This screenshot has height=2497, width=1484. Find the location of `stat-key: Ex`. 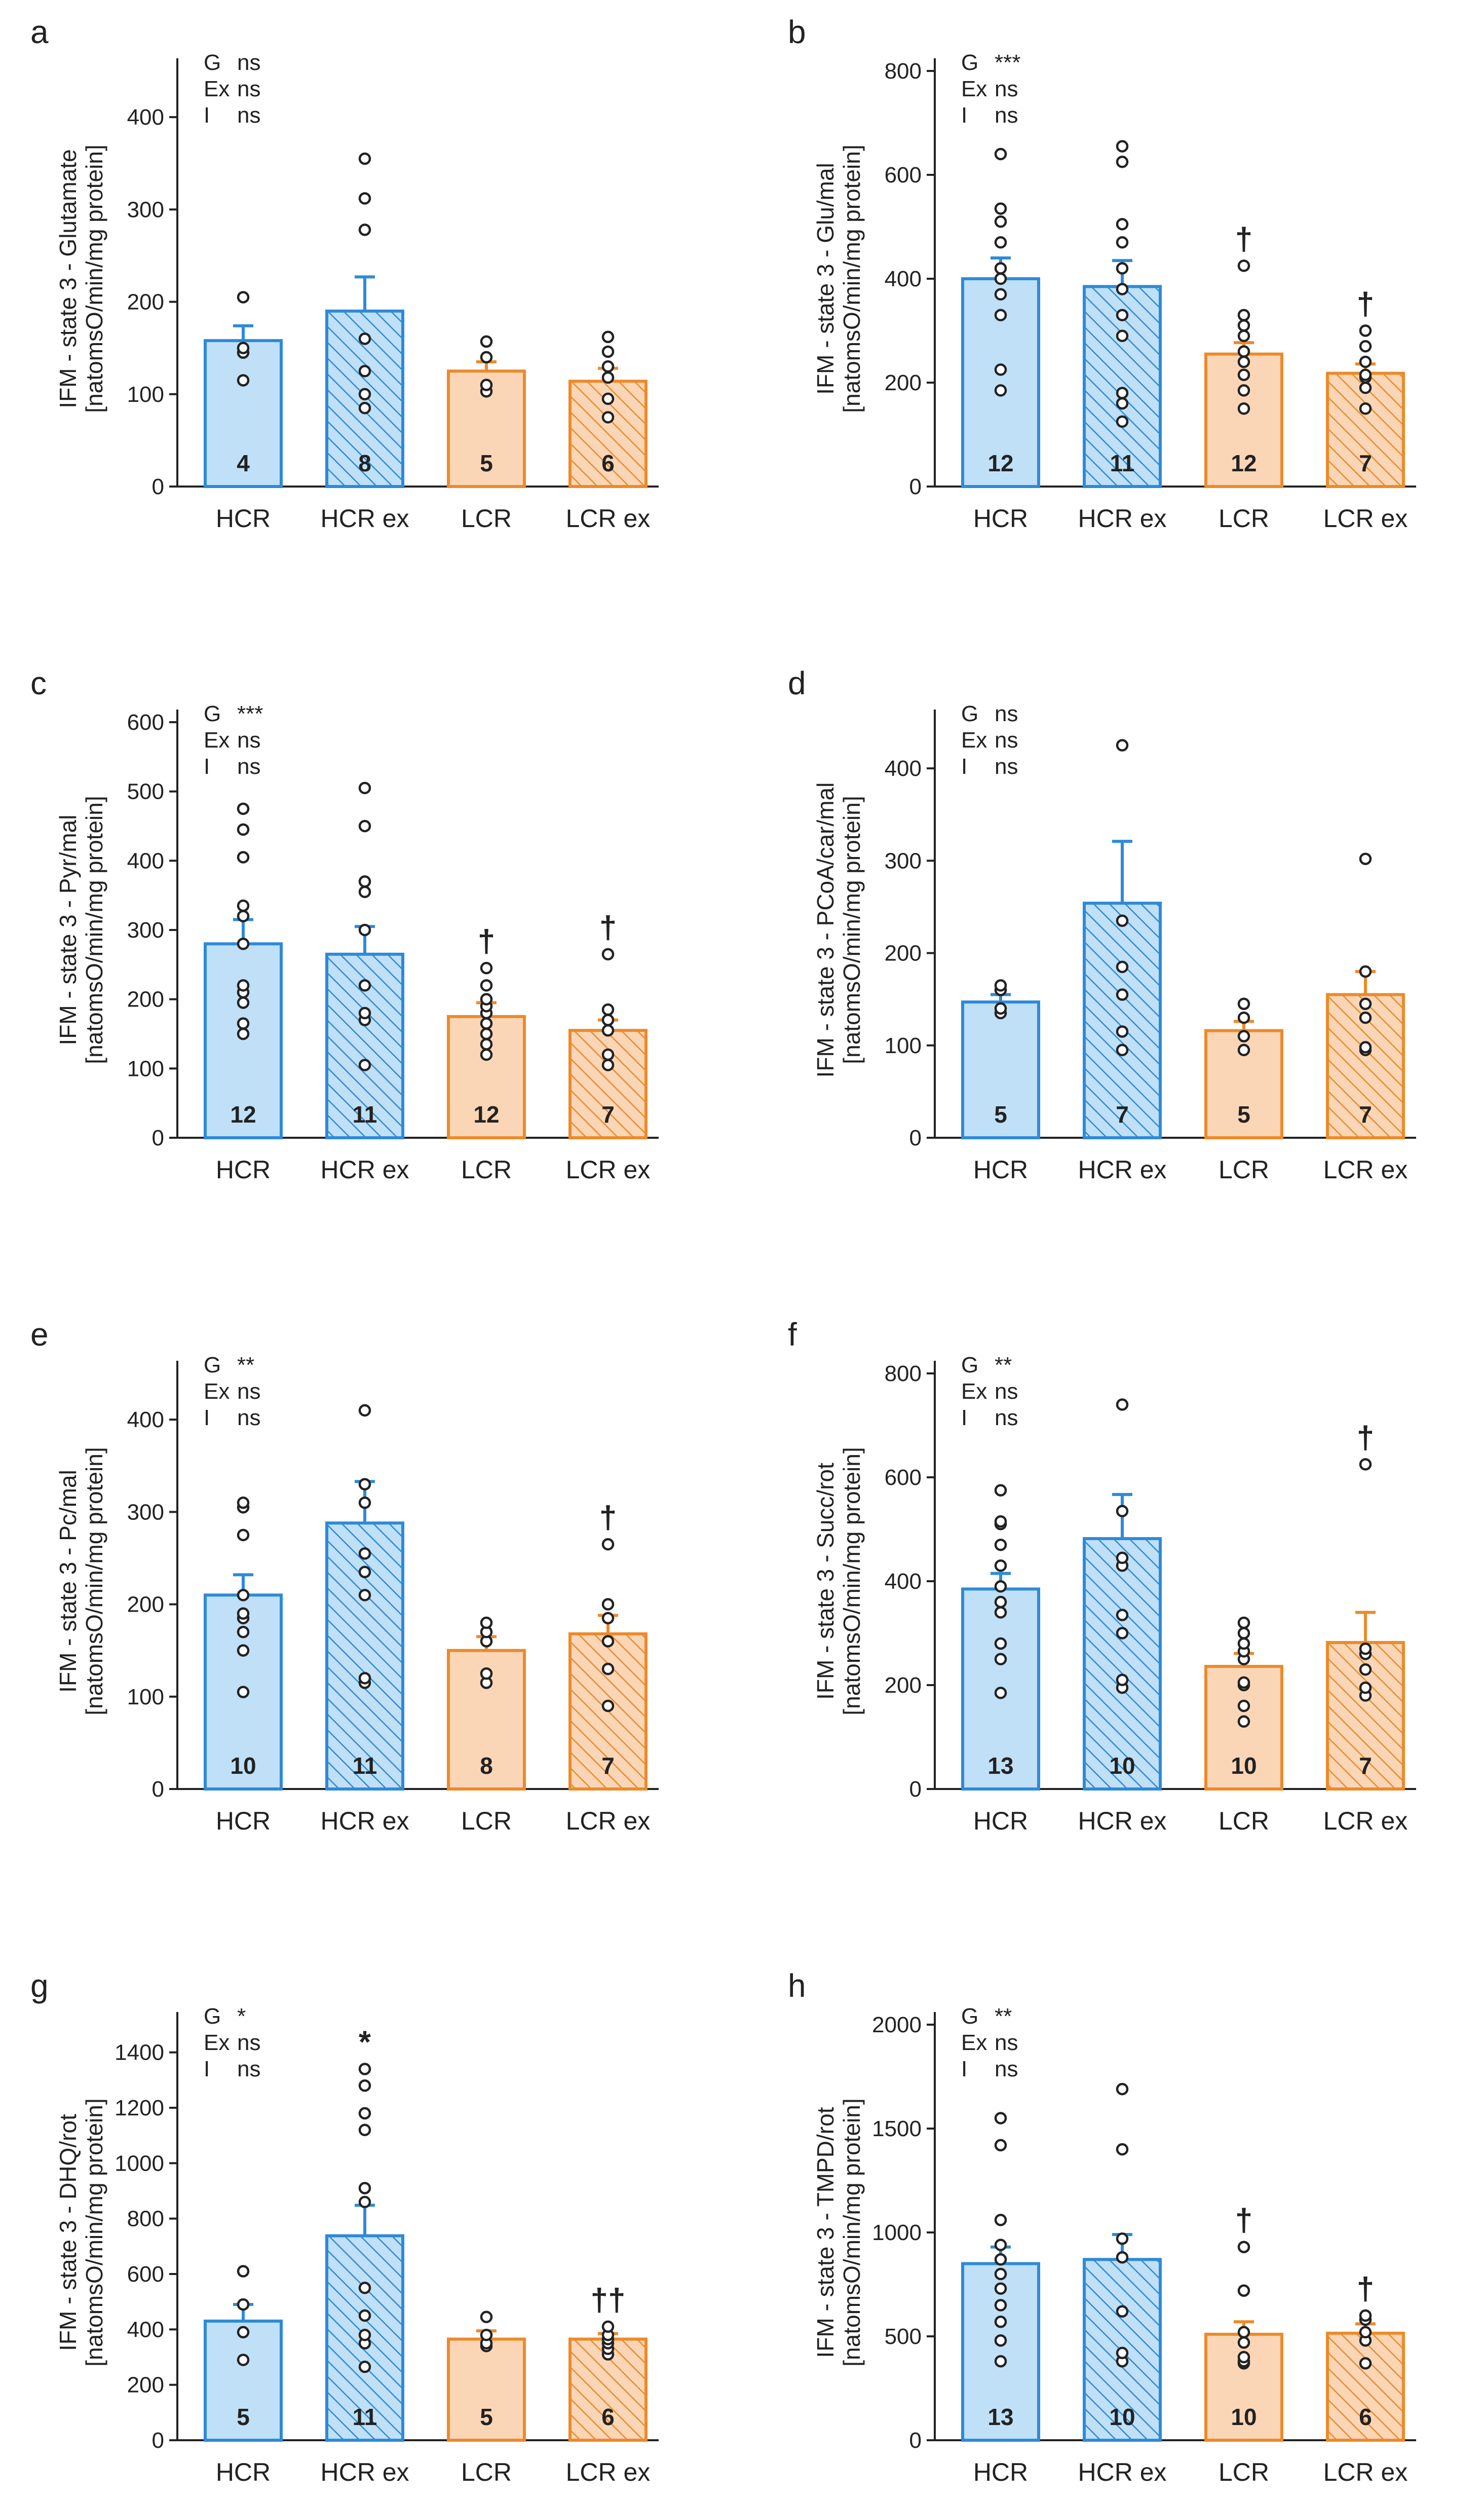

stat-key: Ex is located at coordinates (974, 89).